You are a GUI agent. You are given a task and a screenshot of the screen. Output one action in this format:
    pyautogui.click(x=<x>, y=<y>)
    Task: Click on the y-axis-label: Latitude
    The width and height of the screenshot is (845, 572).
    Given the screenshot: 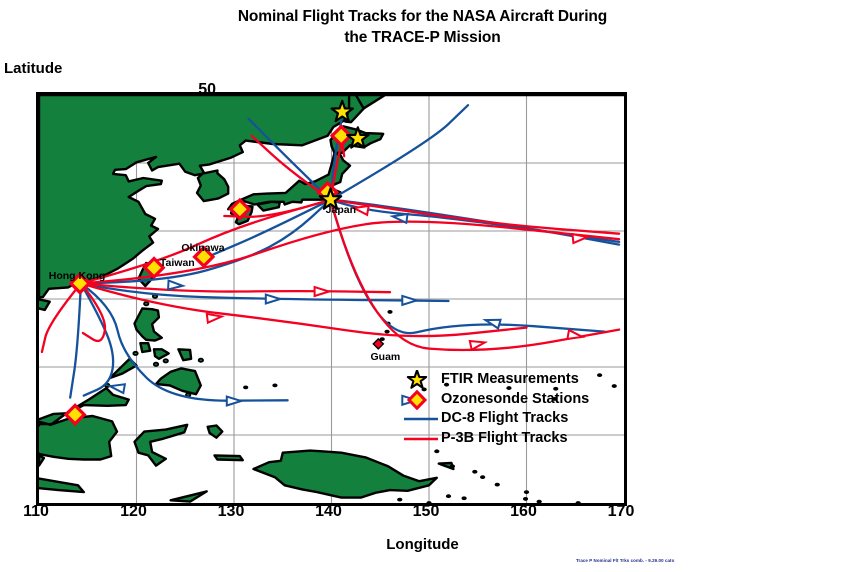 What is the action you would take?
    pyautogui.click(x=33, y=68)
    